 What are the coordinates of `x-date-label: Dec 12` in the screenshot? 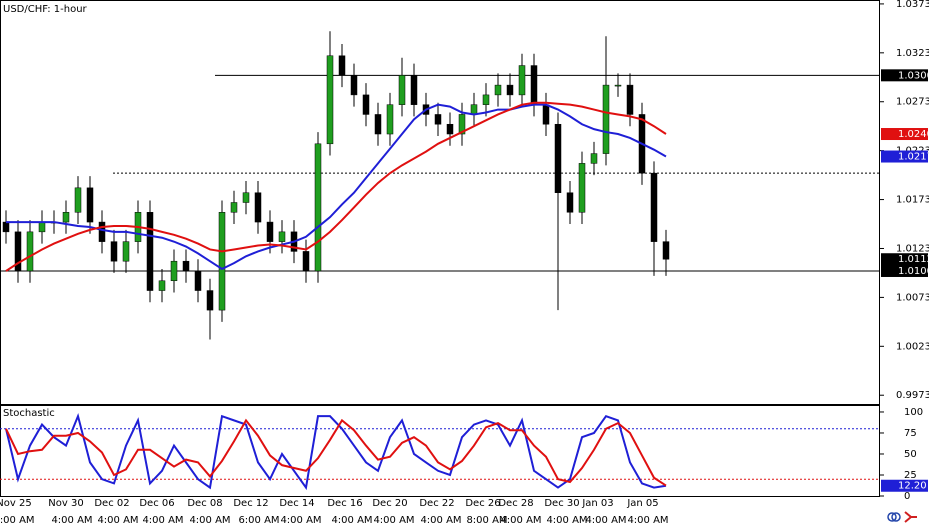 It's located at (250, 503).